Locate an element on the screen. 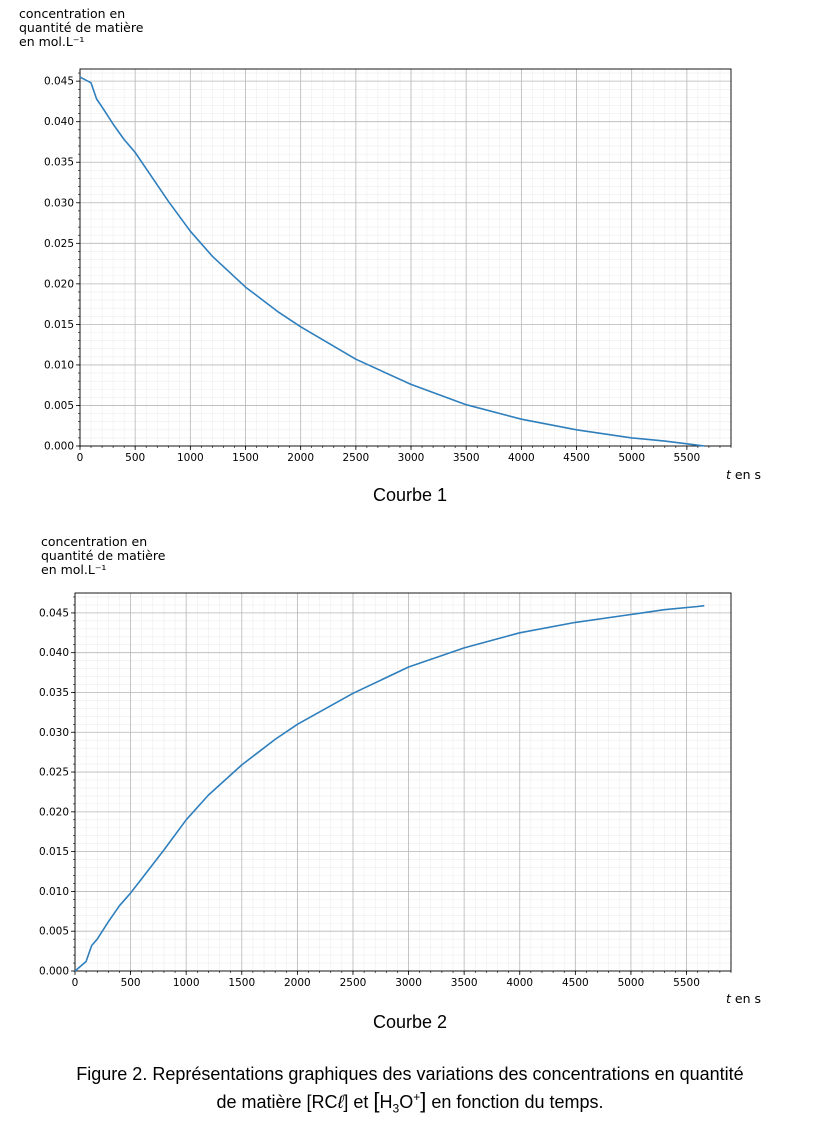 Image resolution: width=820 pixels, height=1121 pixels. chart2-tick-label-x: 3000 is located at coordinates (408, 983).